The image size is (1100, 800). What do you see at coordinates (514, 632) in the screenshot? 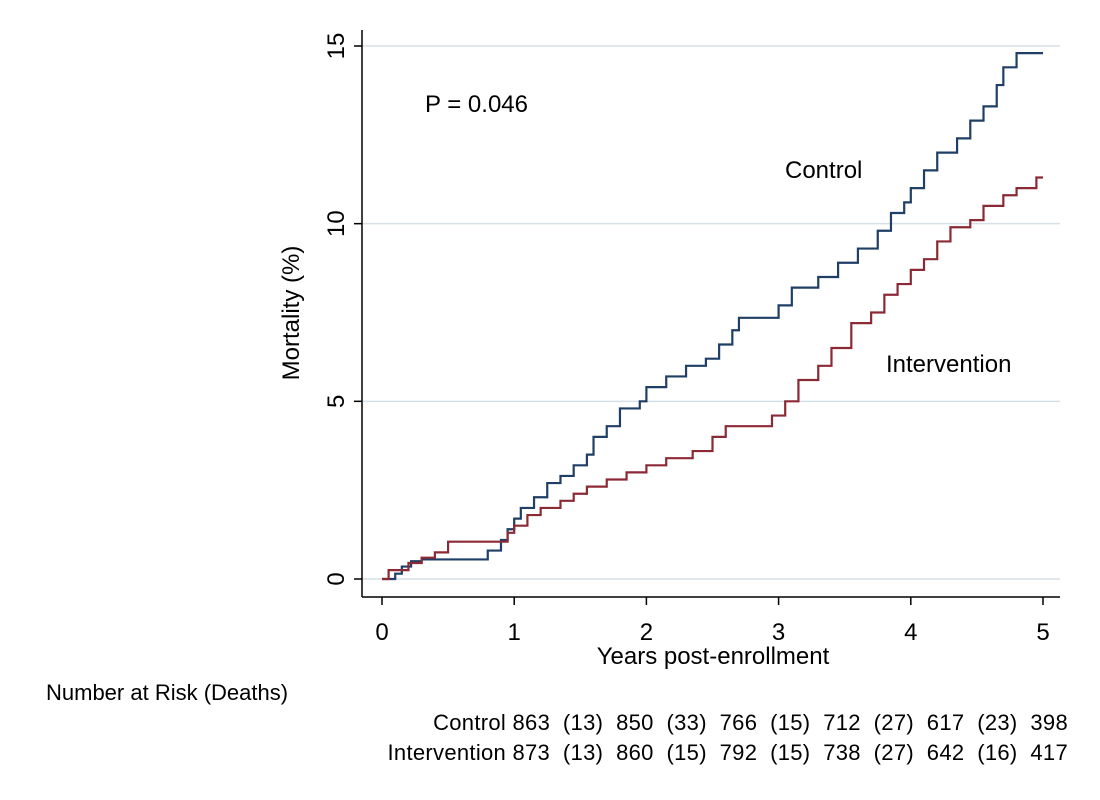
I see `x-tick-label: 1` at bounding box center [514, 632].